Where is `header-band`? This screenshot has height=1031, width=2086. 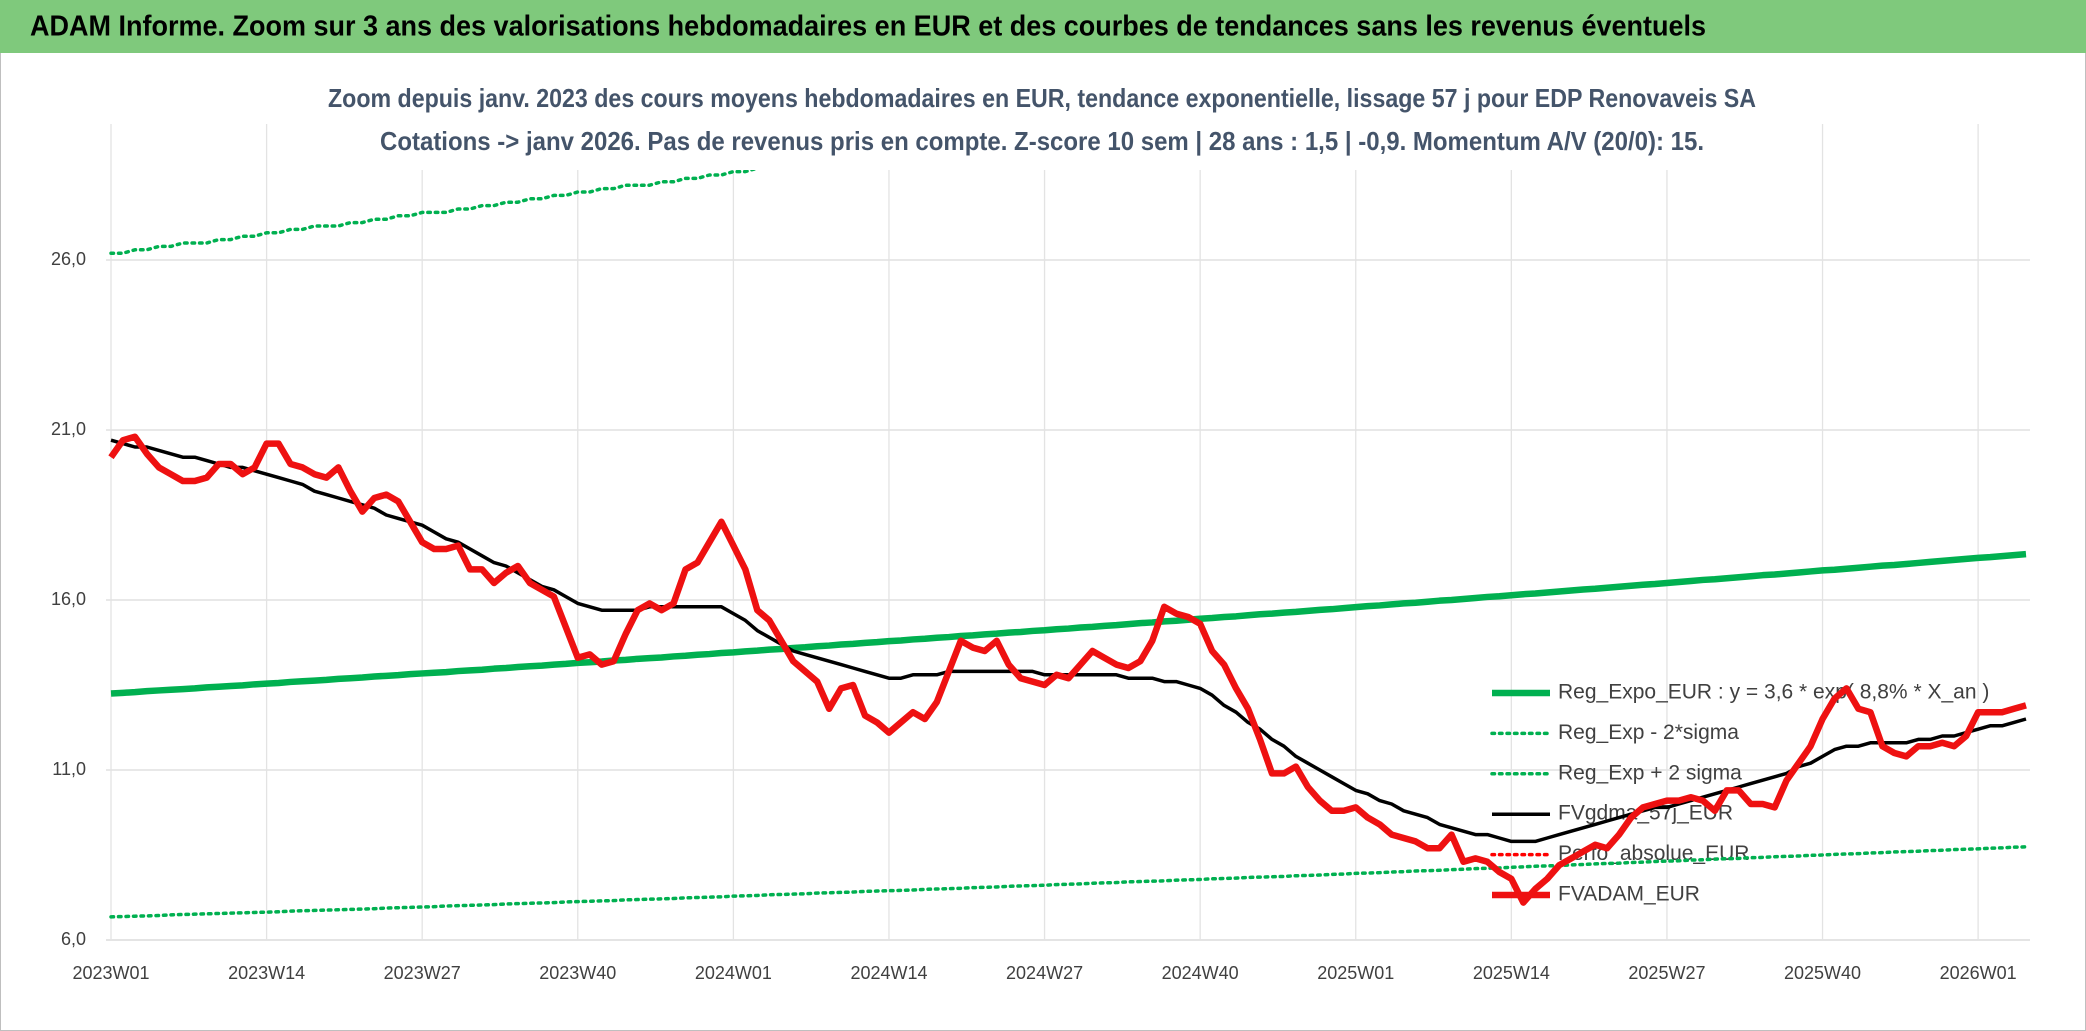
header-band is located at coordinates (1043, 26).